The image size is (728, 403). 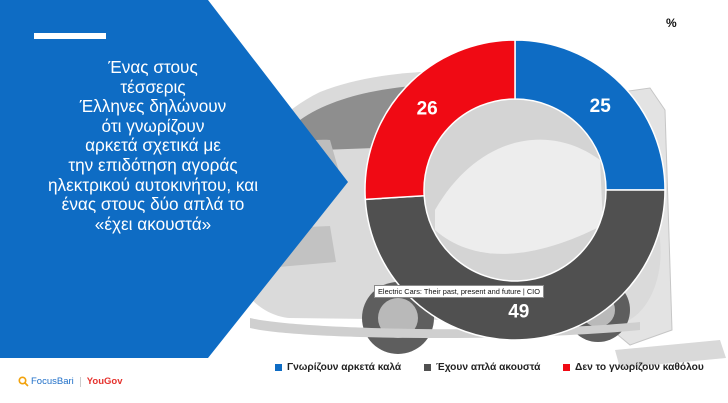 I want to click on donut-value-label-2: 26, so click(x=427, y=109).